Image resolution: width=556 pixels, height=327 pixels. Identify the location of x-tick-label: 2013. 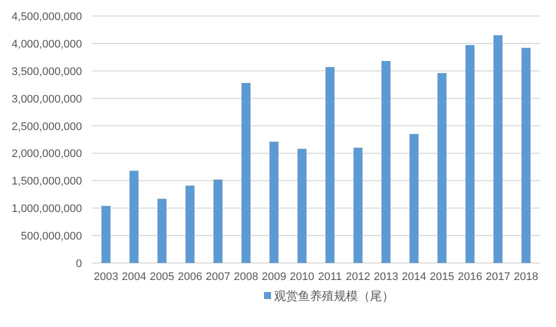
(386, 277).